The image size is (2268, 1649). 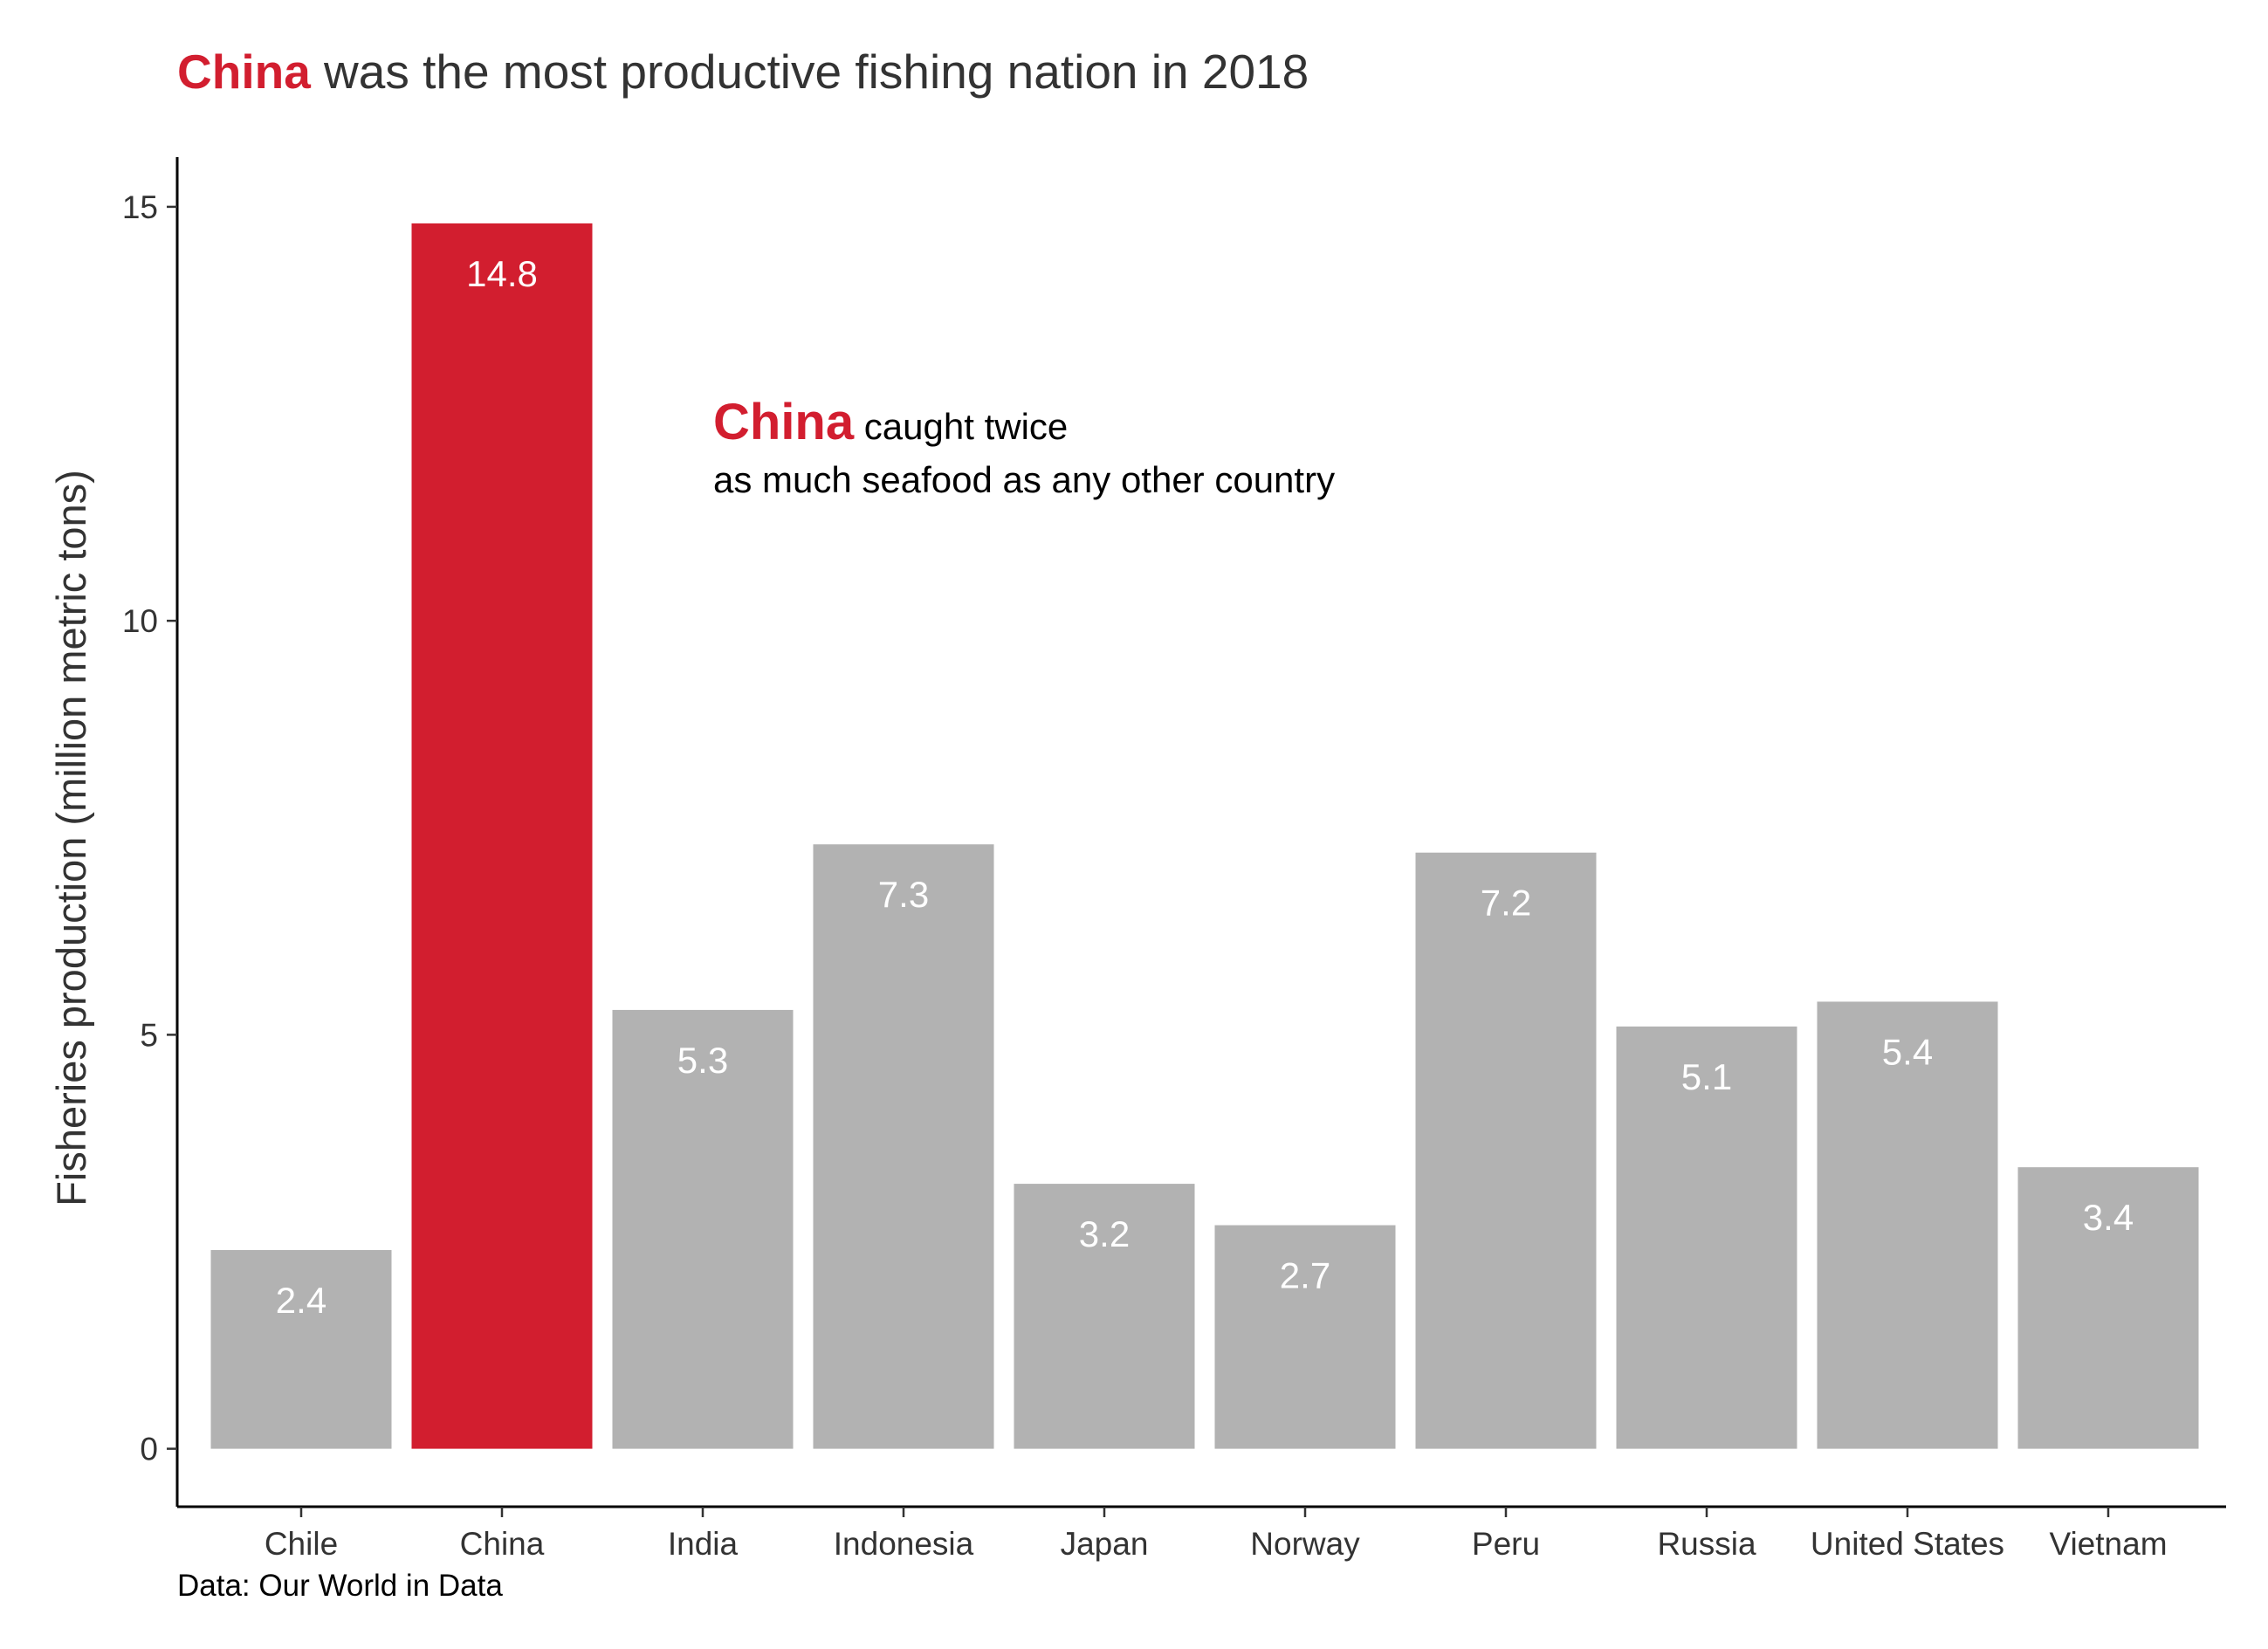 What do you see at coordinates (1105, 1316) in the screenshot?
I see `bar-japan` at bounding box center [1105, 1316].